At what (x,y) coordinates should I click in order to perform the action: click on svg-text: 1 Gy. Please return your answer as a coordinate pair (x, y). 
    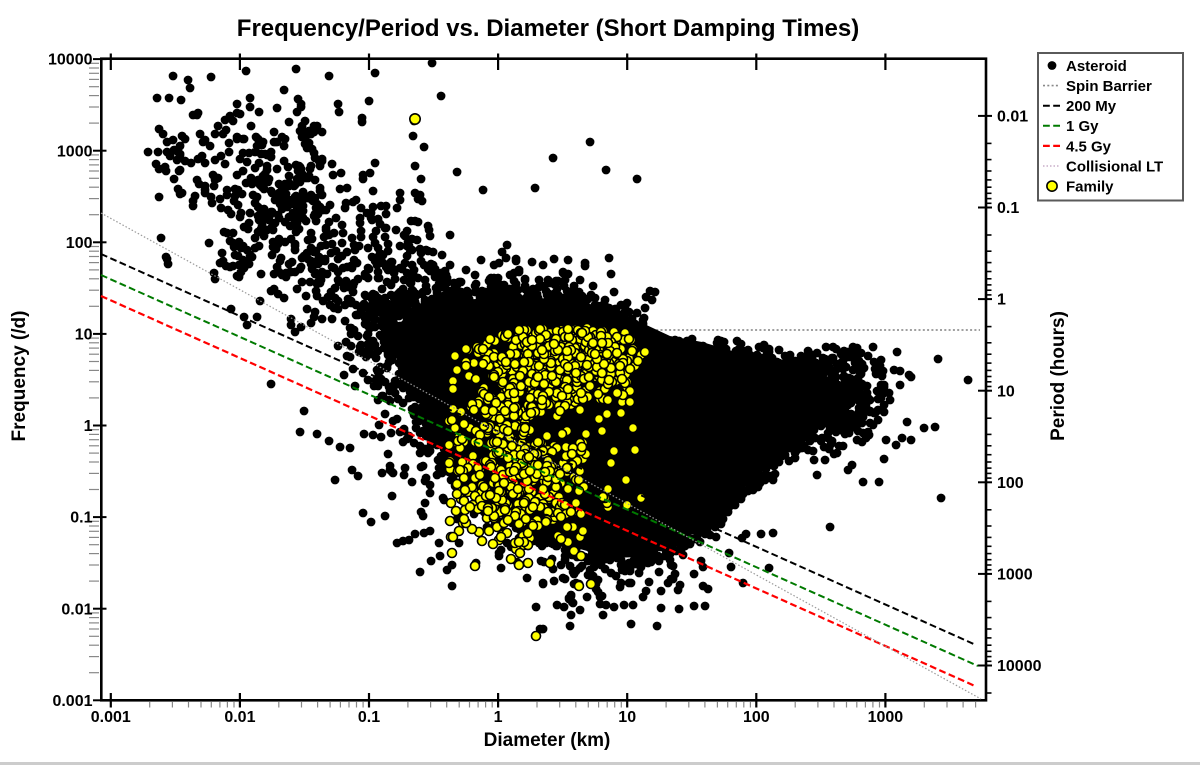
    Looking at the image, I should click on (1082, 126).